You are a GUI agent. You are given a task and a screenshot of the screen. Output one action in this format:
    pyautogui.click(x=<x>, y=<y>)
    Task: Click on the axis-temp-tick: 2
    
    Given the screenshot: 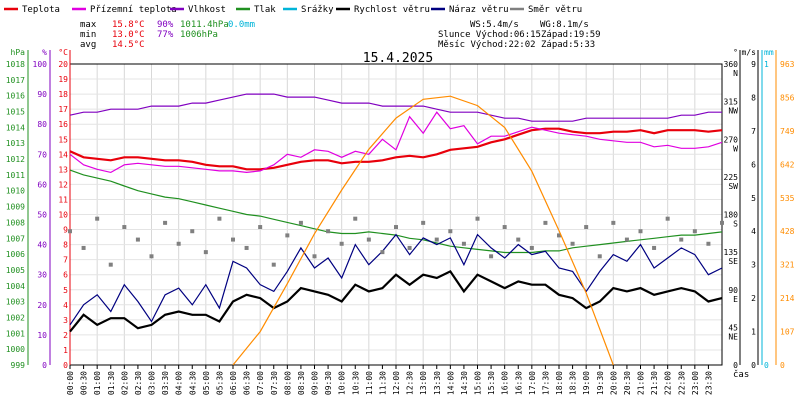 What is the action you would take?
    pyautogui.click(x=65, y=335)
    